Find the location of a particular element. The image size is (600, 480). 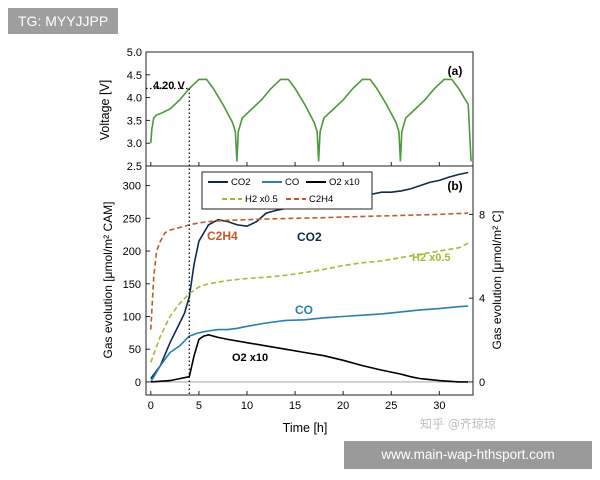

panel-b-xtick-label: 10 is located at coordinates (247, 406).